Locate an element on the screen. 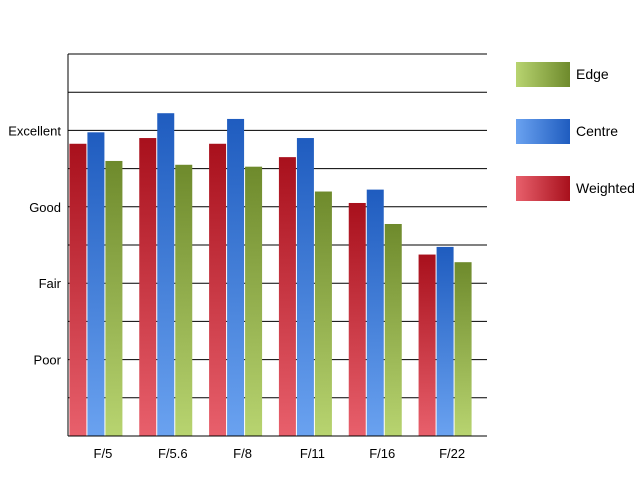 This screenshot has height=480, width=640. y-tick-label-poor: Poor is located at coordinates (48, 360).